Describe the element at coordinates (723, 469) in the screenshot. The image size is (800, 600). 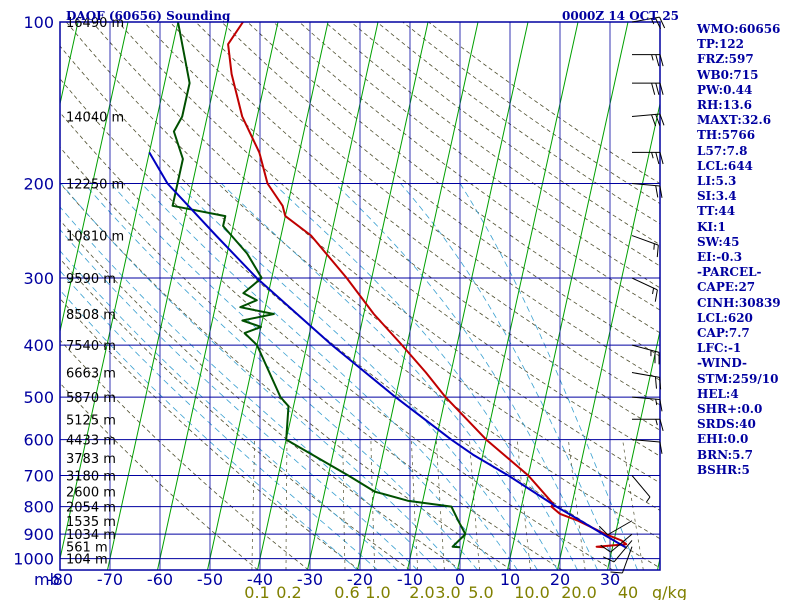
I see `index-item: BSHR:5` at that location.